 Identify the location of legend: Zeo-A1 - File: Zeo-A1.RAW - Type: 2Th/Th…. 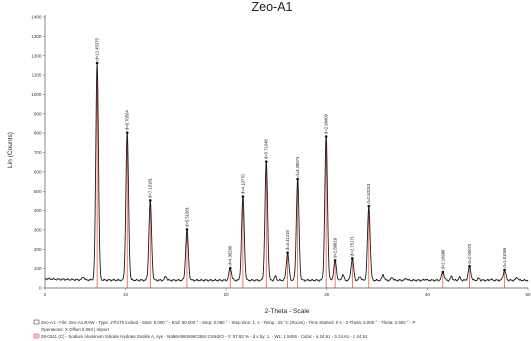
(224, 329).